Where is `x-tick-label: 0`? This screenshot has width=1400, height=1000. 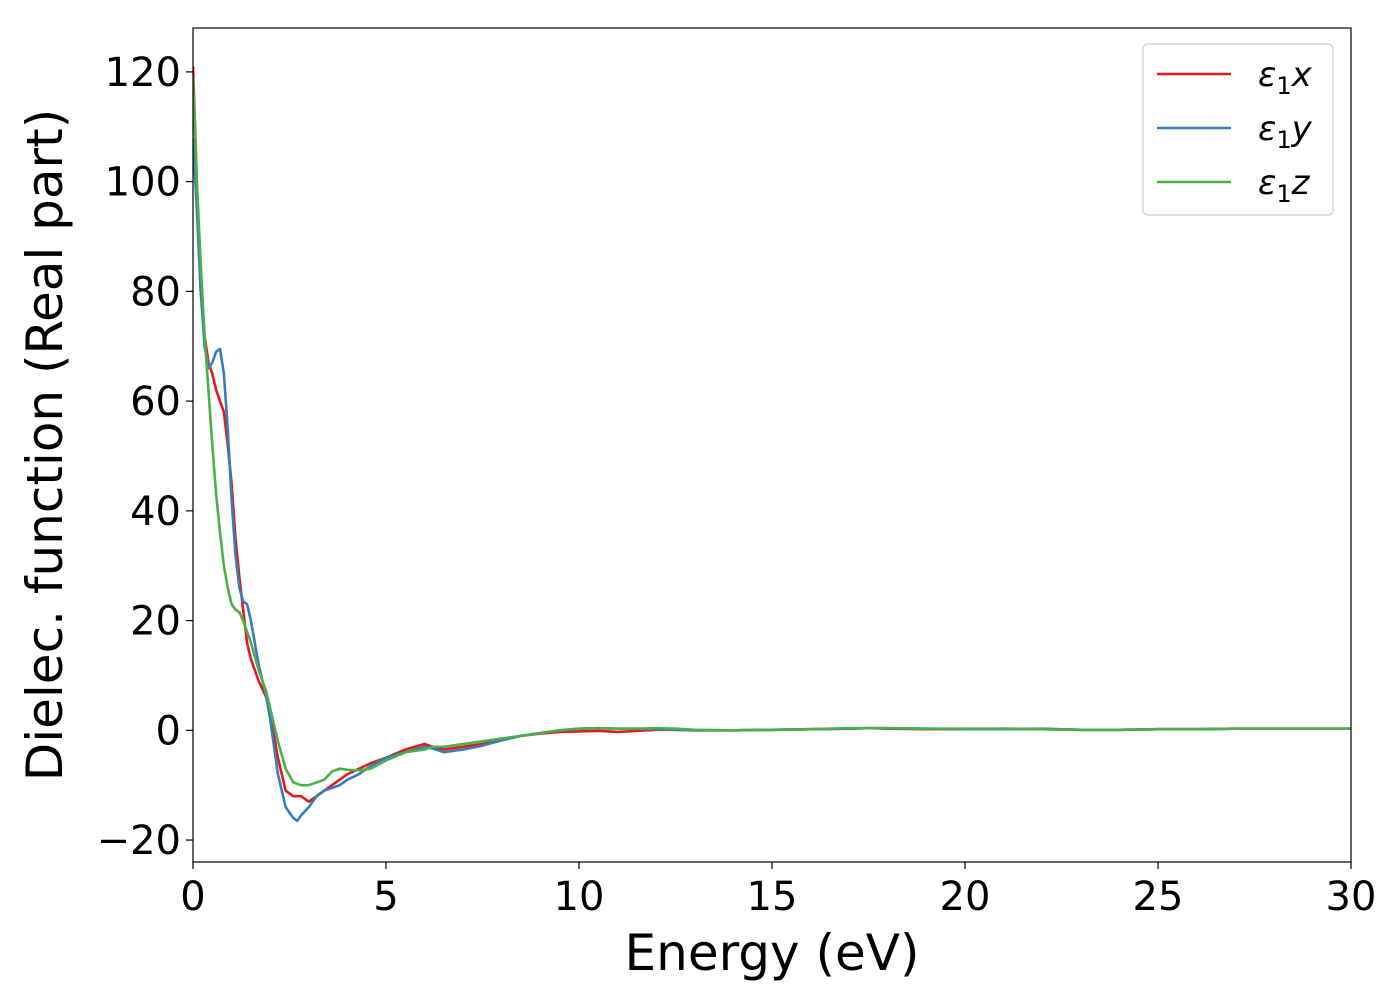
x-tick-label: 0 is located at coordinates (192, 897).